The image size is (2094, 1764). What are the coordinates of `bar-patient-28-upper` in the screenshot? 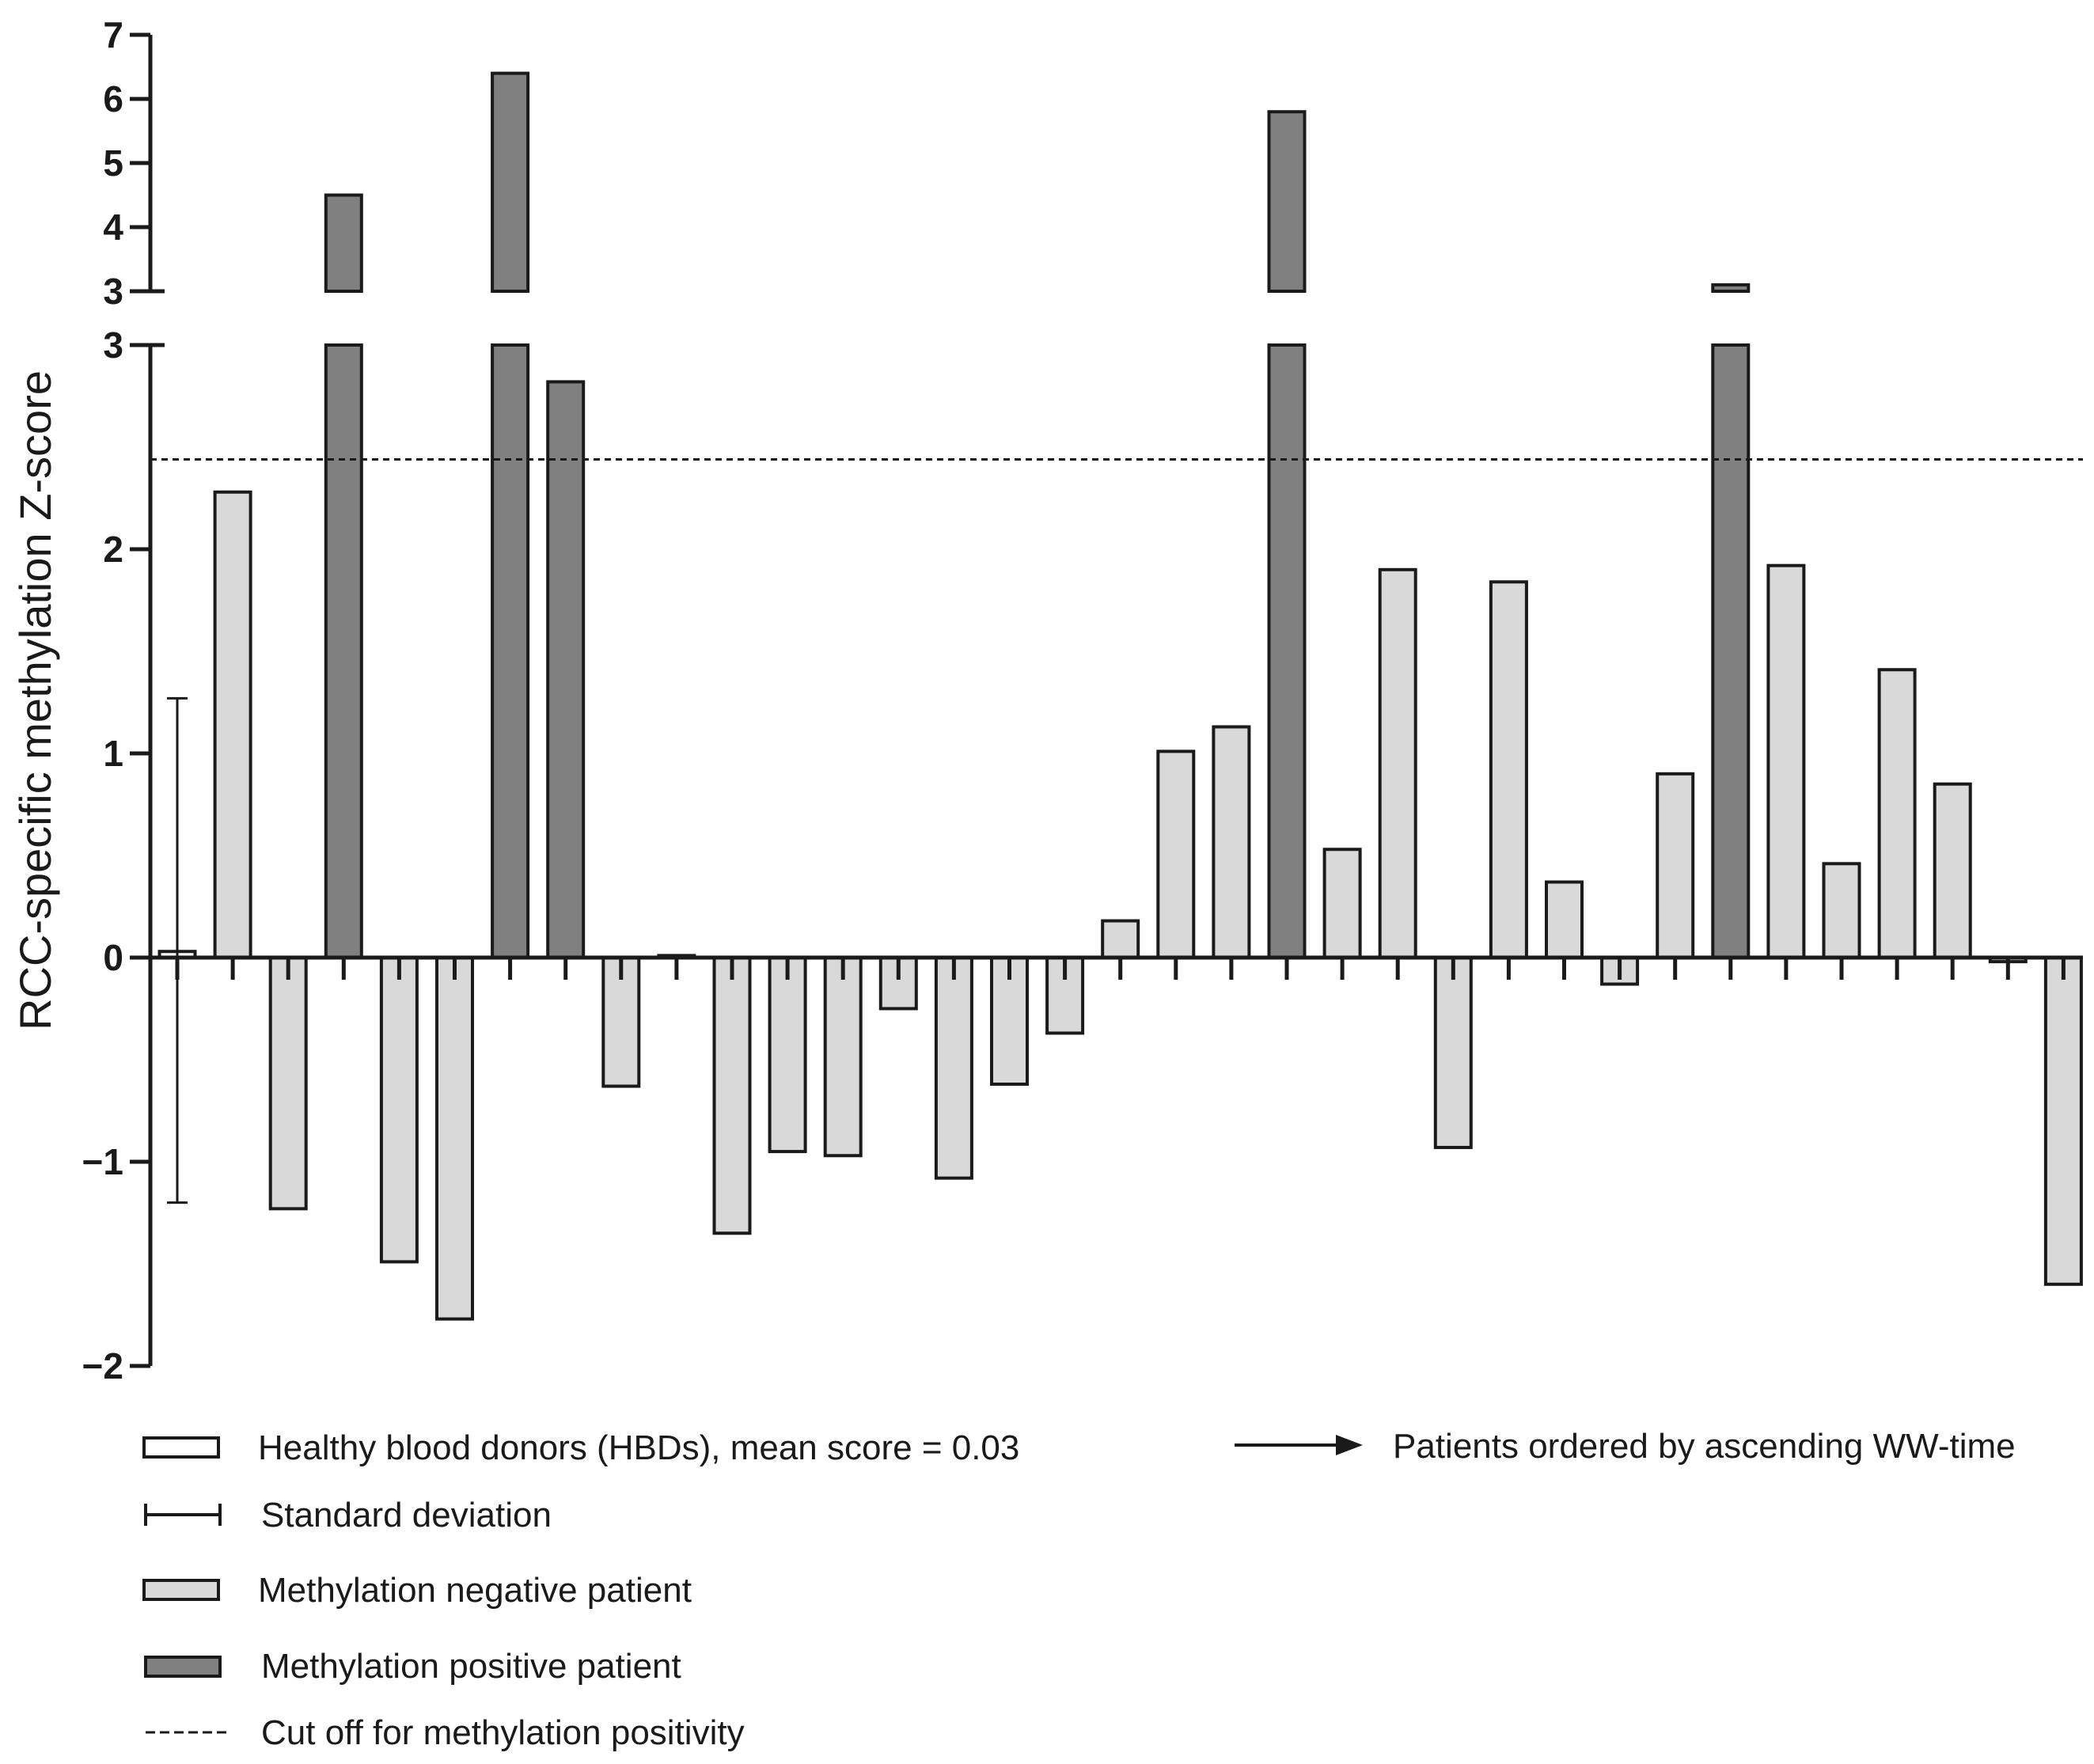 It's located at (1731, 288).